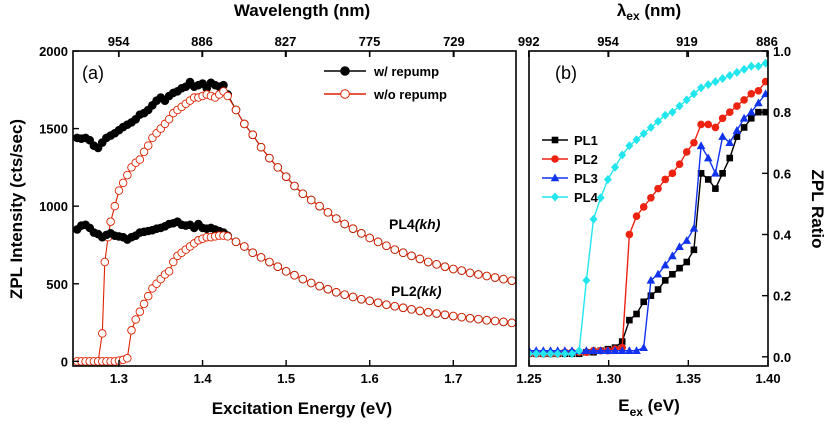 The height and width of the screenshot is (424, 831). Describe the element at coordinates (586, 178) in the screenshot. I see `legend-label-pl3: PL3` at that location.